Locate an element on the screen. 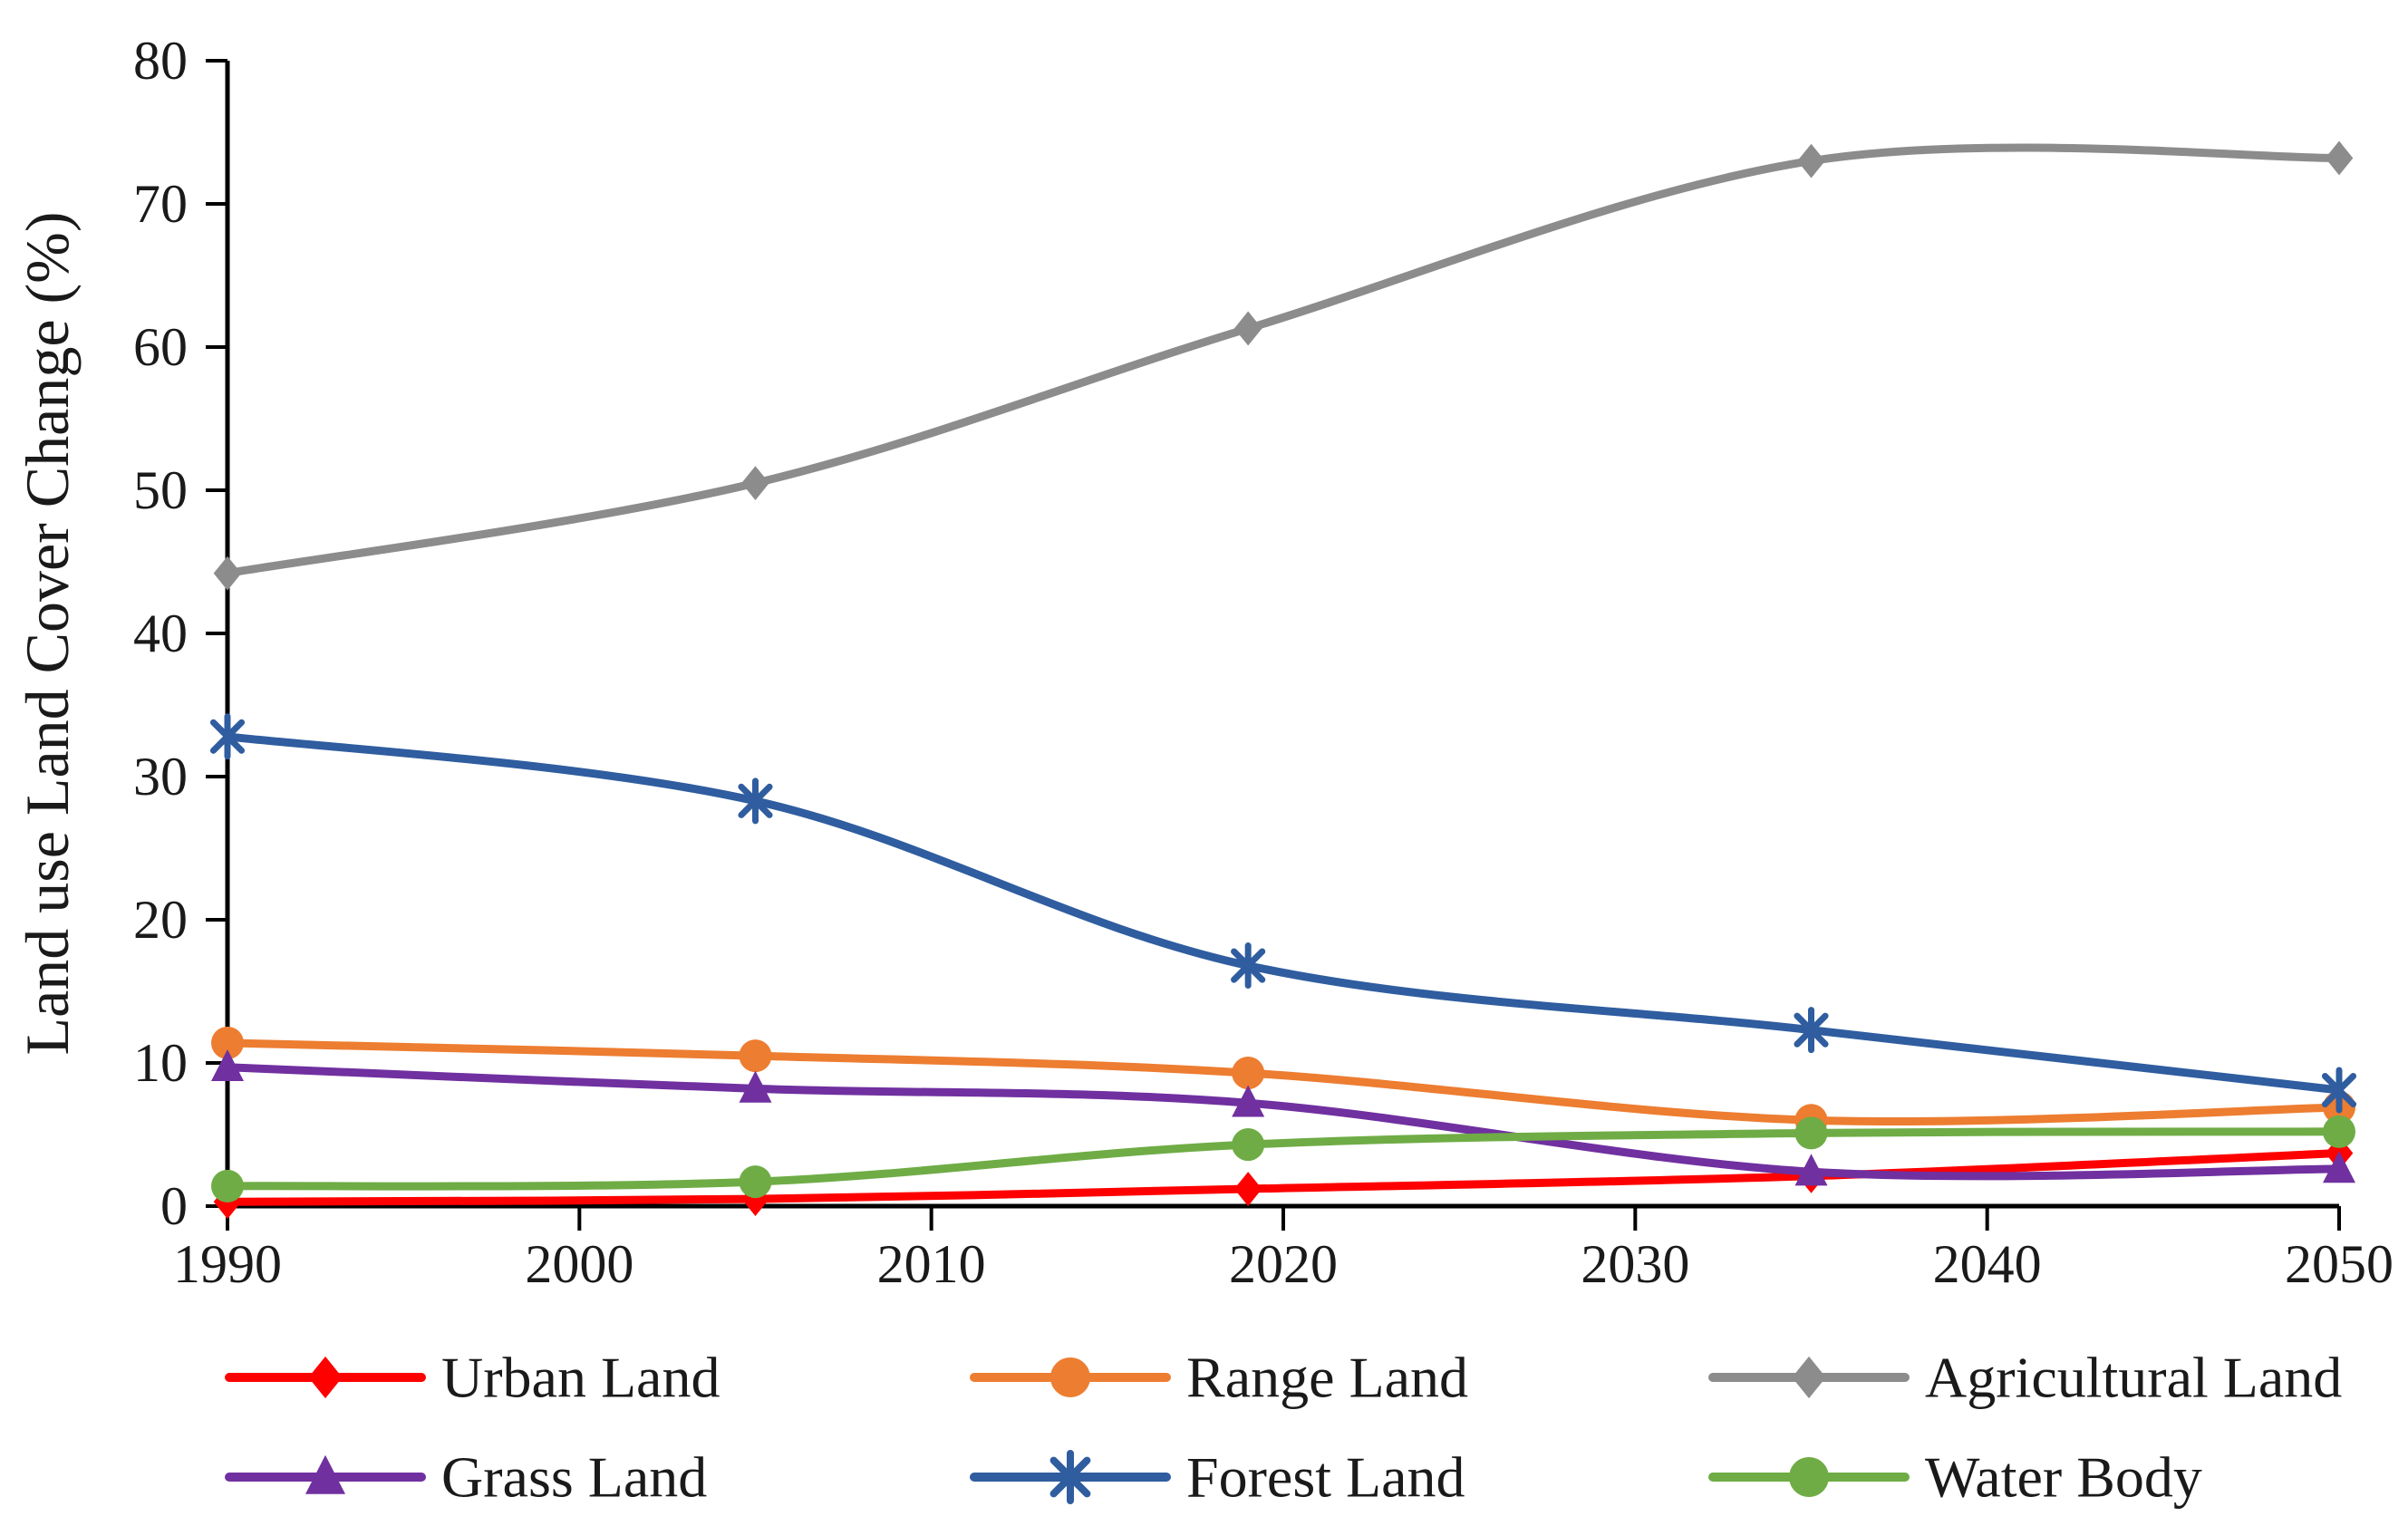  x-axis-tick-labels: 1990 2000 2010 2020 2030 2040 2050 is located at coordinates (1283, 1264).